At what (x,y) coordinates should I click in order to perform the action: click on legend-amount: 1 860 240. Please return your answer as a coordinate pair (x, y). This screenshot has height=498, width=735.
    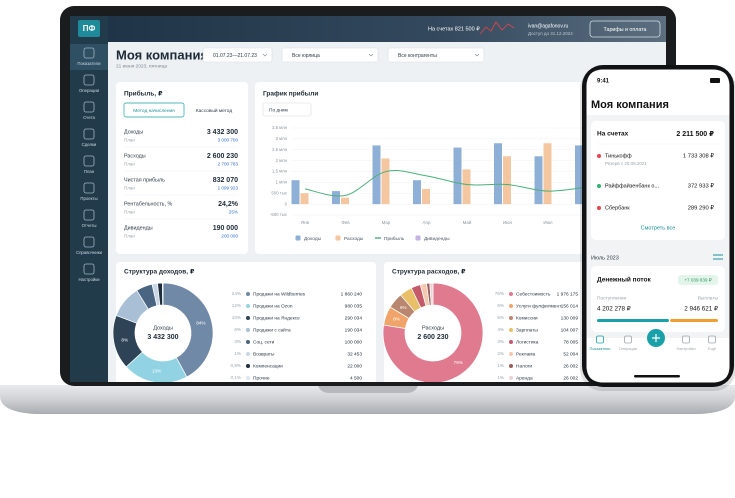
    Looking at the image, I should click on (352, 294).